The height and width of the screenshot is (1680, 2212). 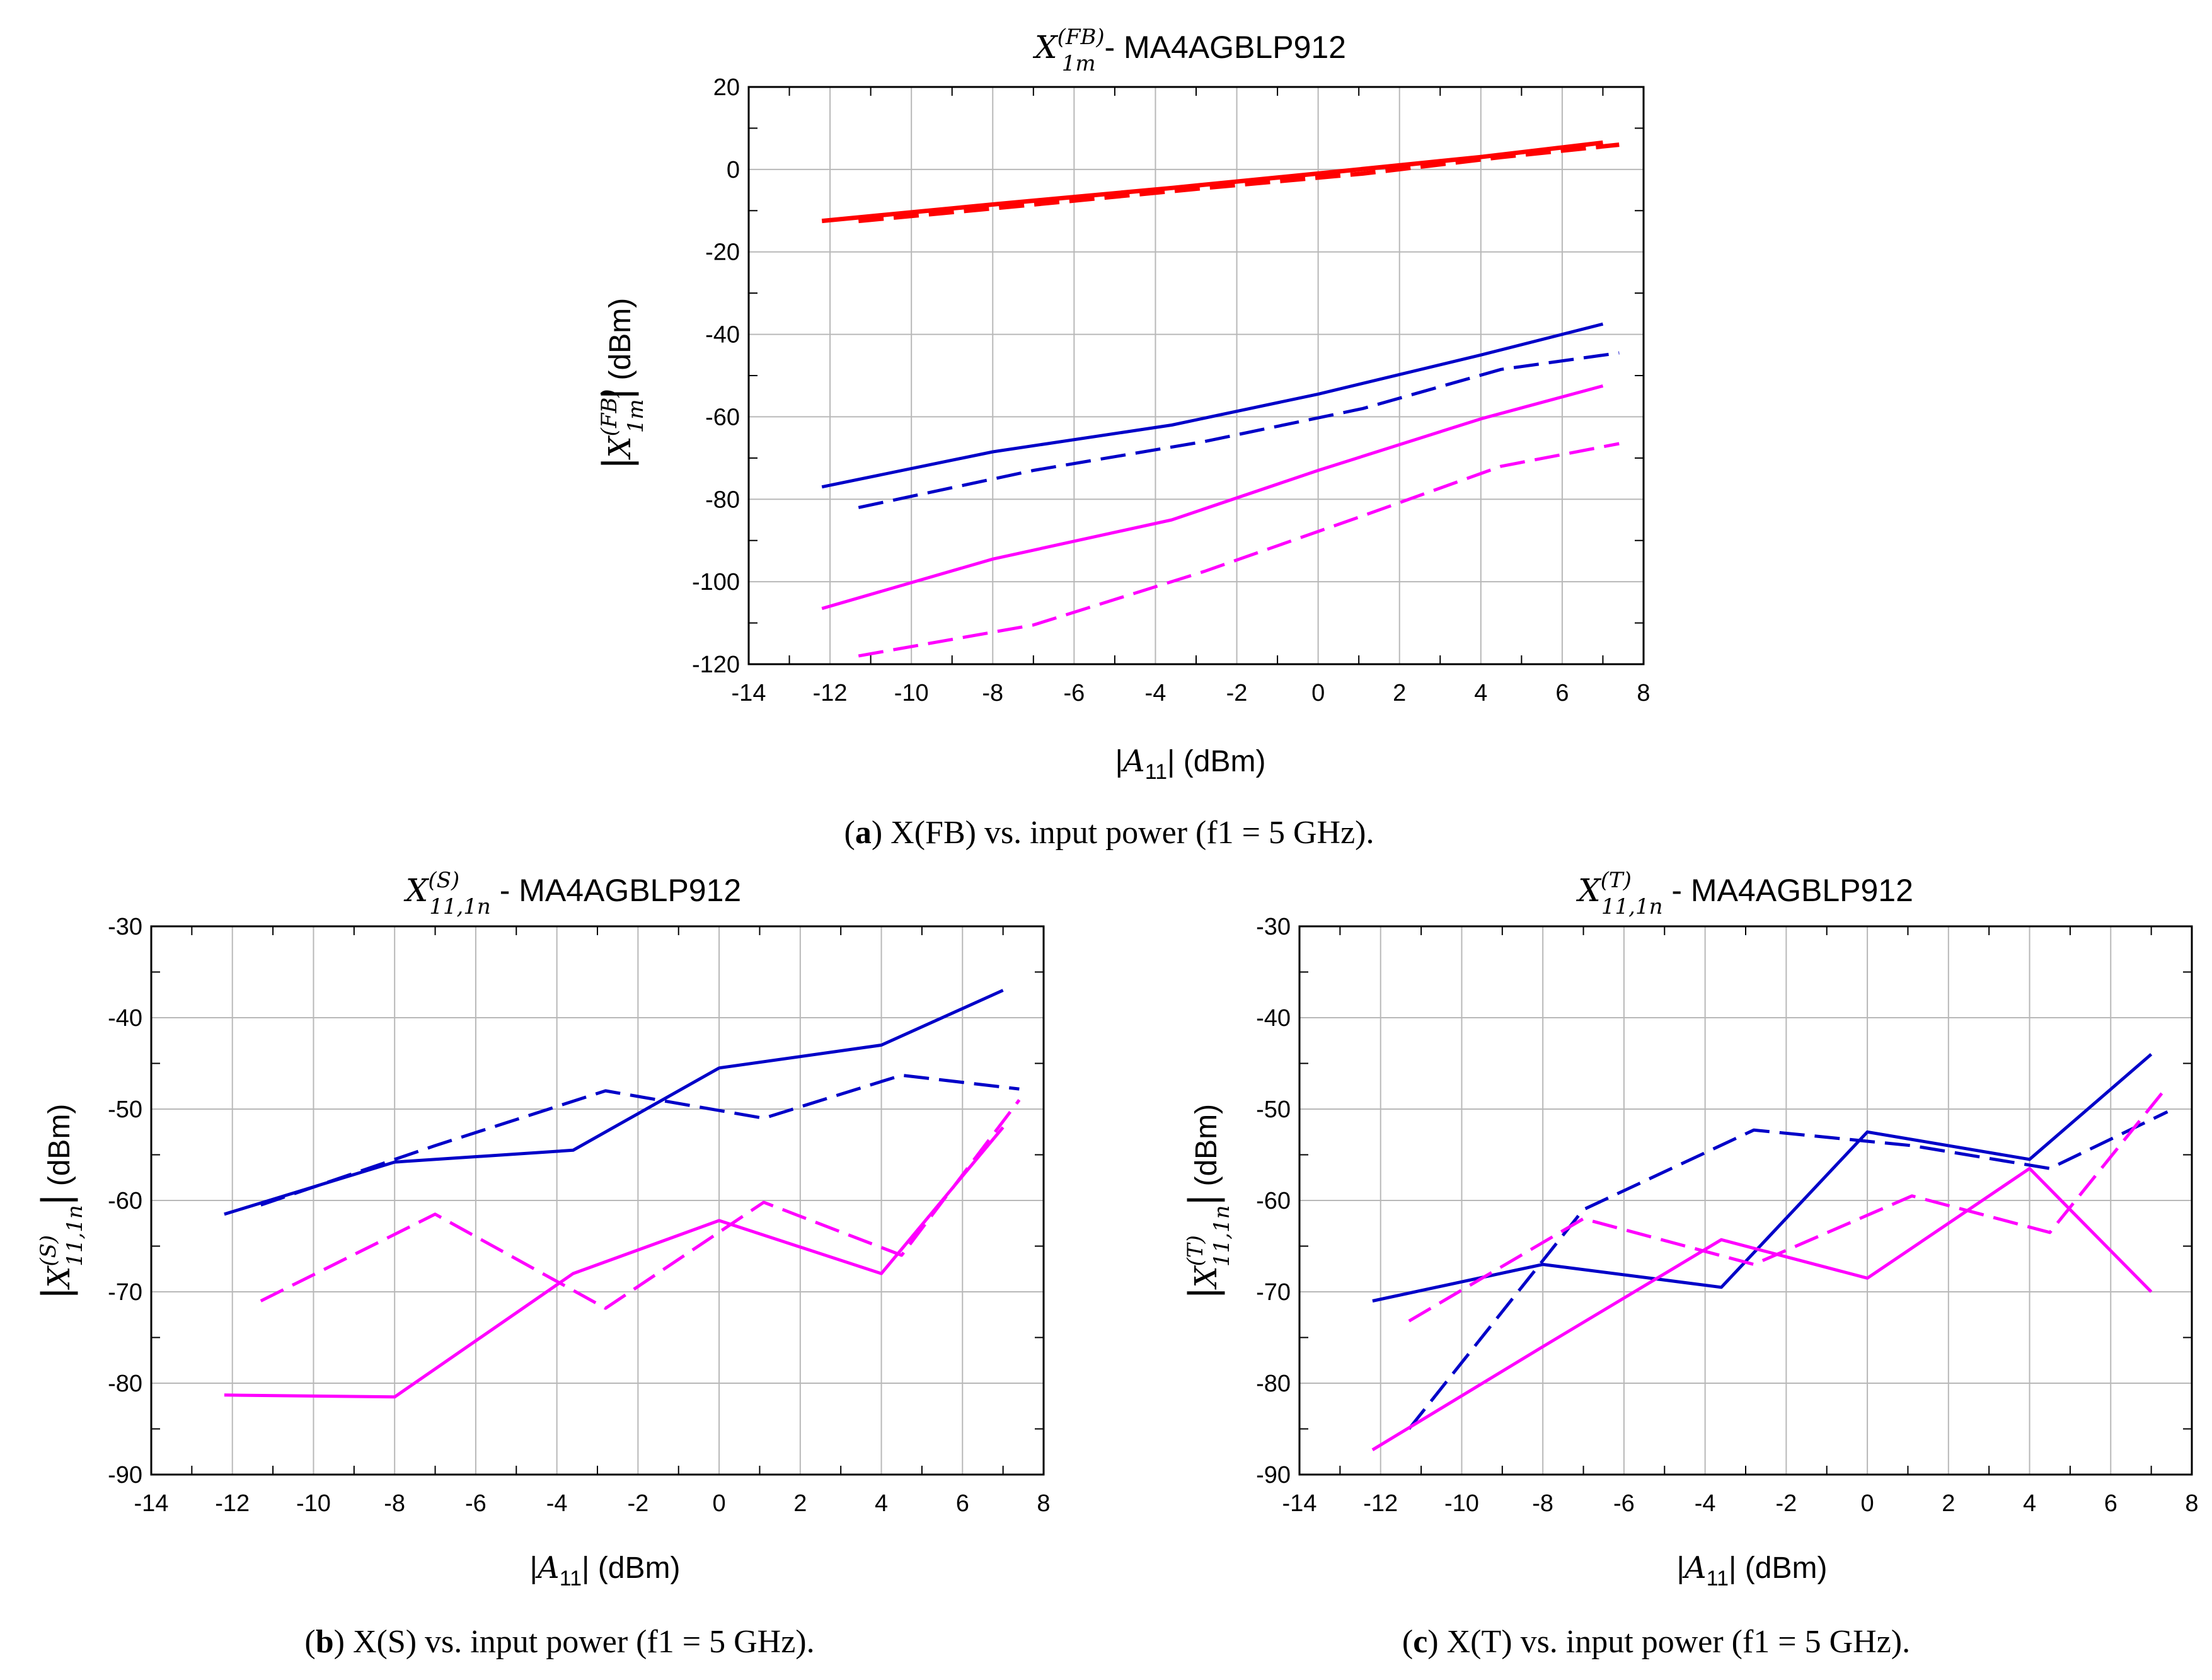 What do you see at coordinates (733, 170) in the screenshot?
I see `y-tick-label: 0` at bounding box center [733, 170].